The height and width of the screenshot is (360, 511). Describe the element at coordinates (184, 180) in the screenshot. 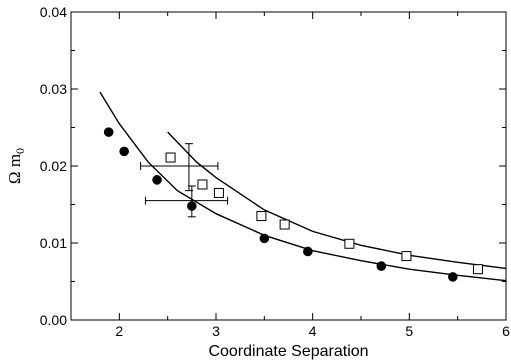

I see `error-bars-group` at that location.